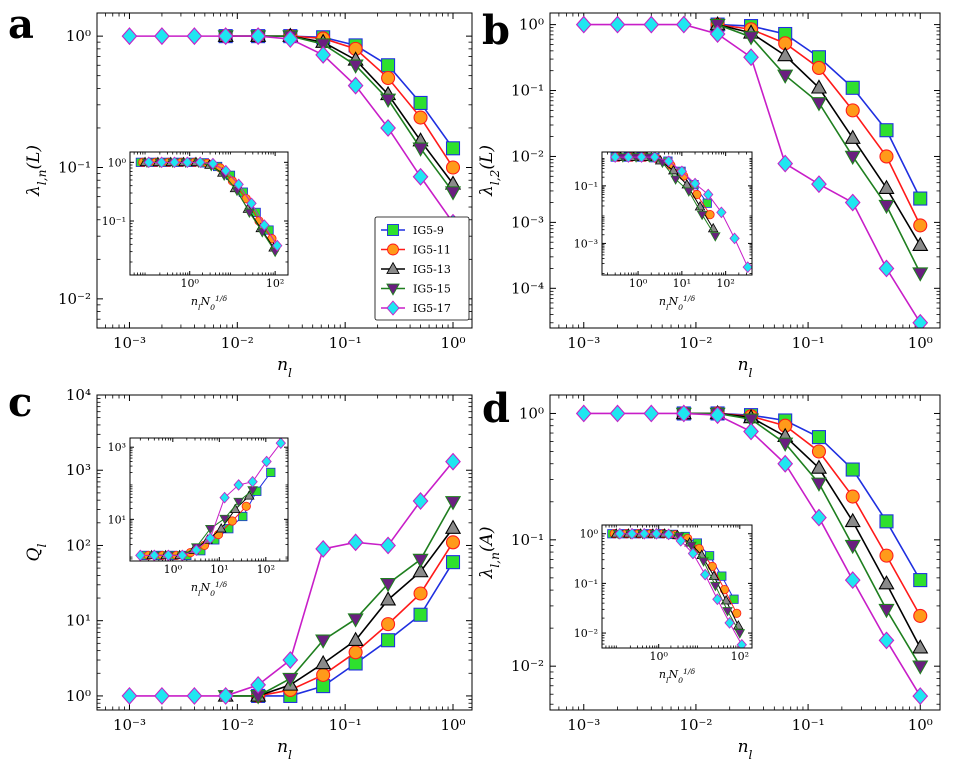  I want to click on legend-entry-IG5-17: IG5-17, so click(416, 308).